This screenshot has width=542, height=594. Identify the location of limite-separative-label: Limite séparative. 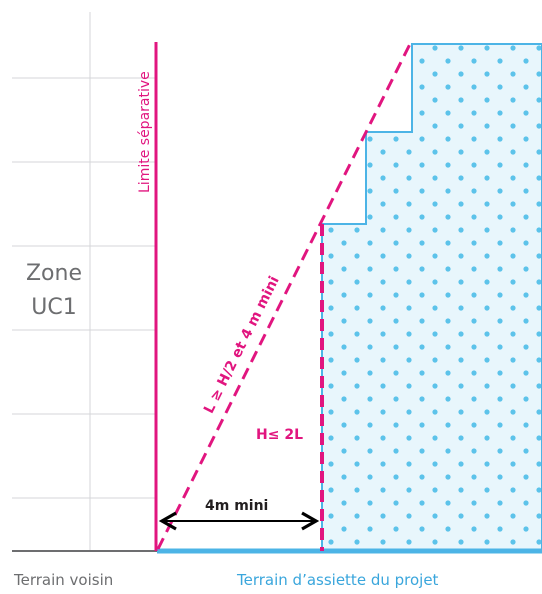
(145, 132).